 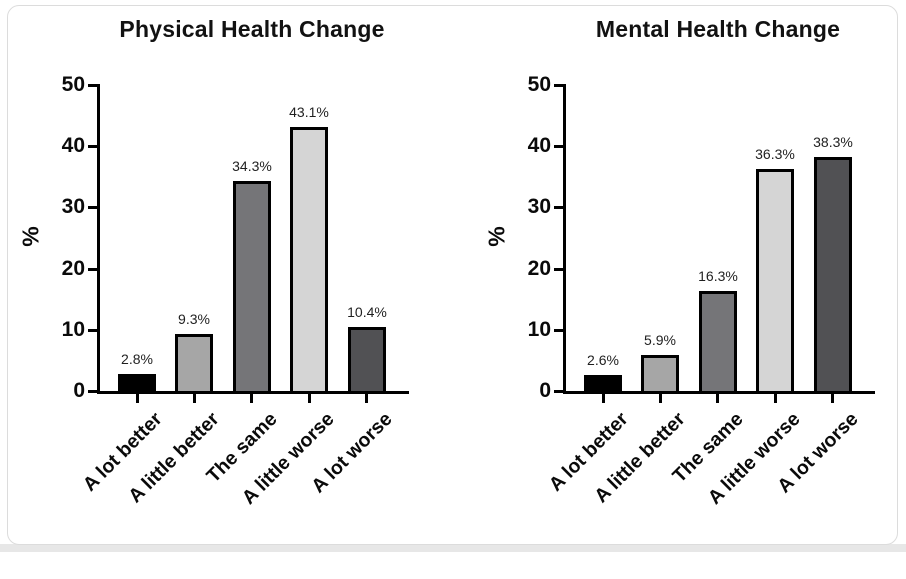 What do you see at coordinates (496, 236) in the screenshot?
I see `y-axis-label: %` at bounding box center [496, 236].